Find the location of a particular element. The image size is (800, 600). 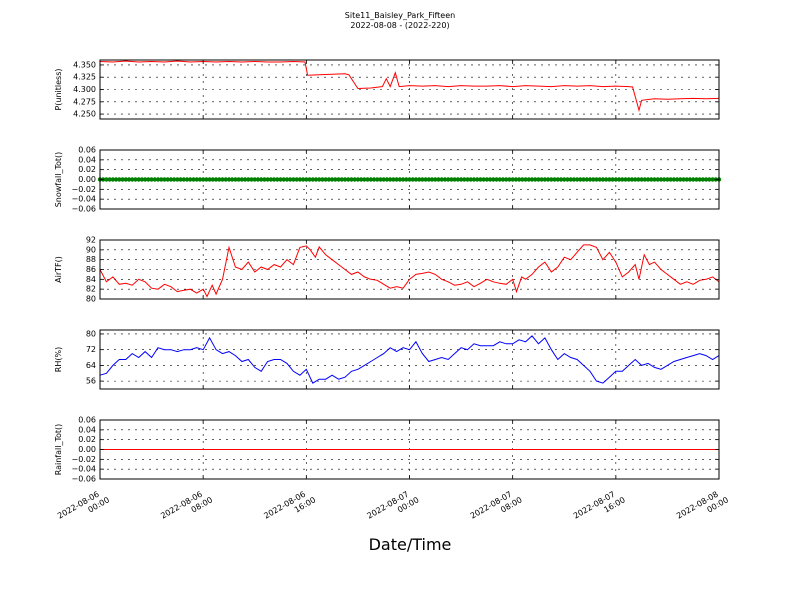

subplot-1: 4.250 4.275 4.300 4.325 4.350 P(unitless) is located at coordinates (387, 89).